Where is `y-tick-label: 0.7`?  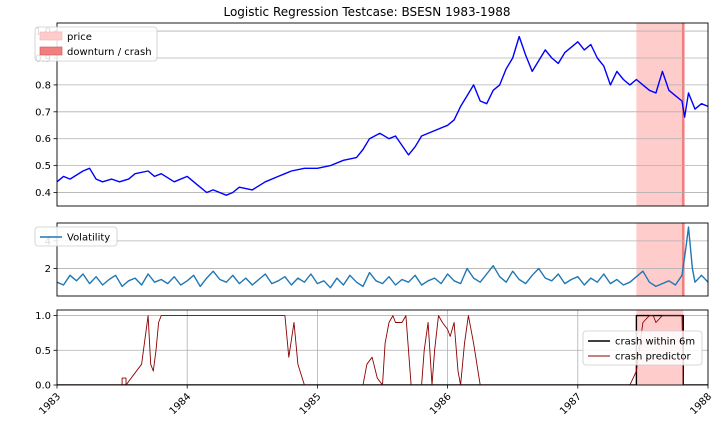 y-tick-label: 0.7 is located at coordinates (43, 112).